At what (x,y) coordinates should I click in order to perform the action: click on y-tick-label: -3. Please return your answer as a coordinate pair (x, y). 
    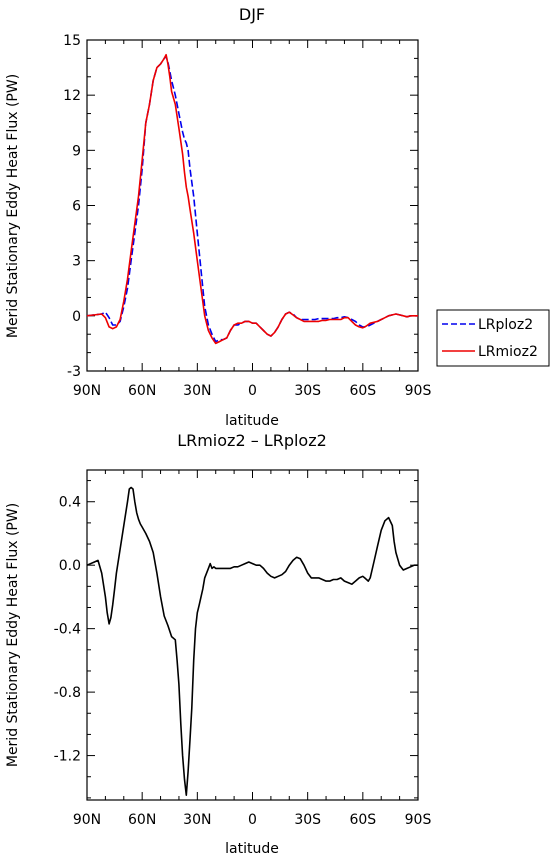
    Looking at the image, I should click on (74, 372).